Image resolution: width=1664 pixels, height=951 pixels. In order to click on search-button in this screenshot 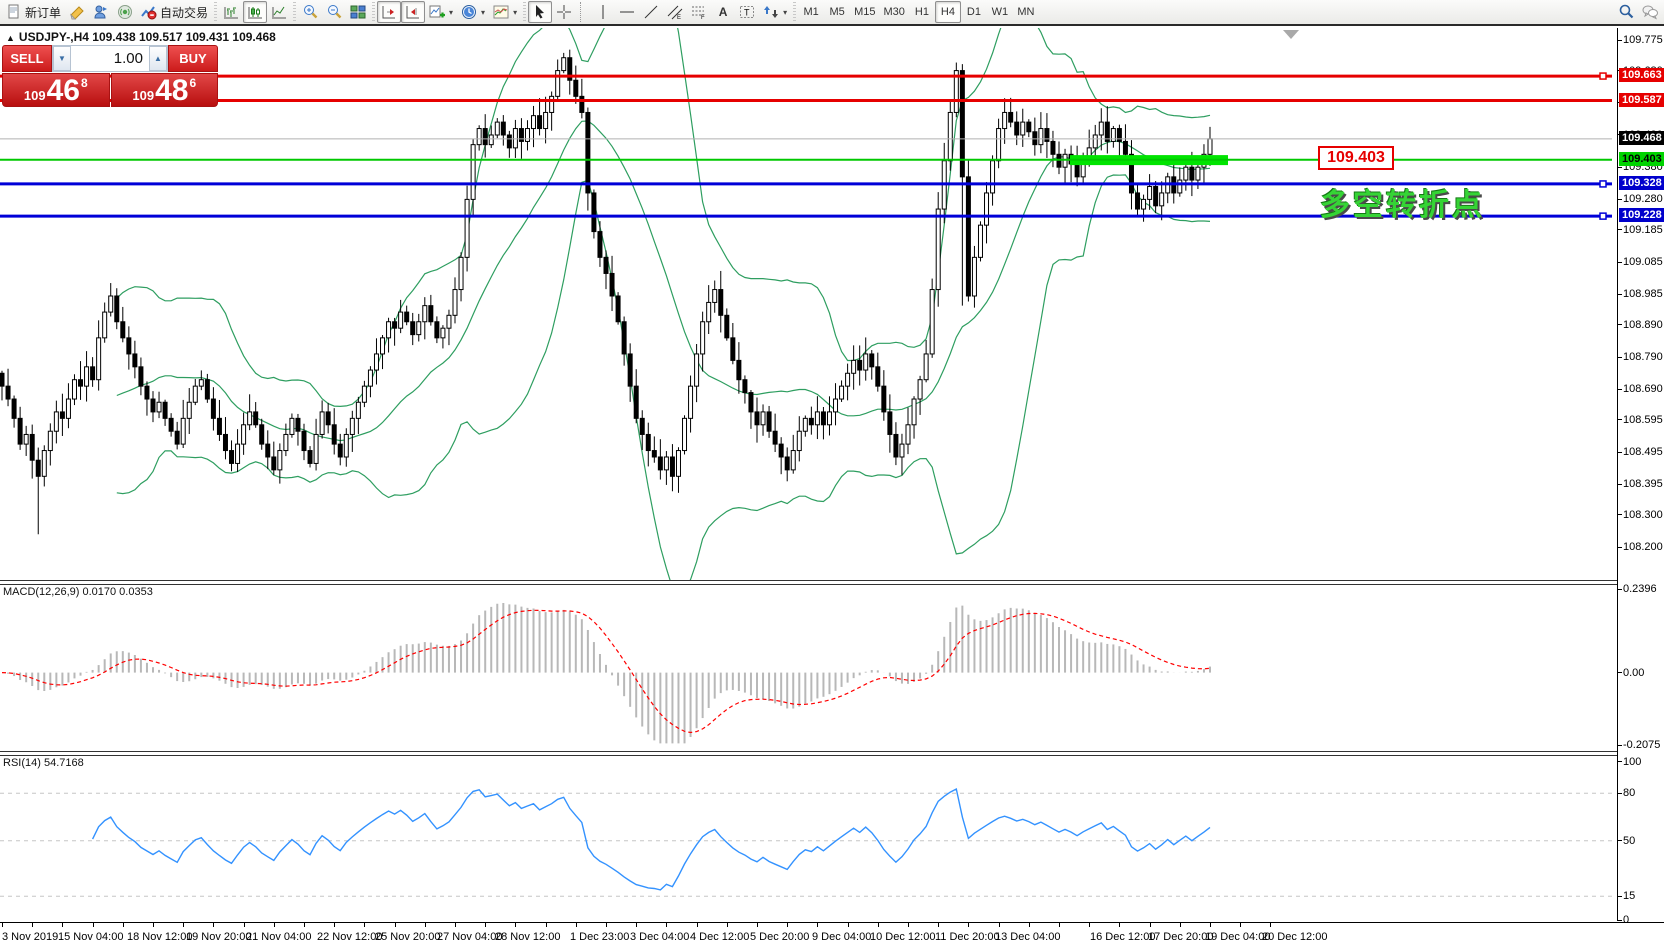, I will do `click(1626, 12)`.